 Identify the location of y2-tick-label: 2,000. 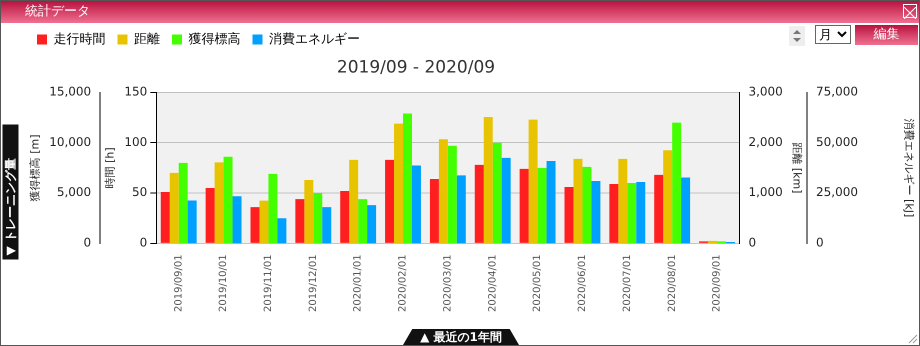
(765, 141).